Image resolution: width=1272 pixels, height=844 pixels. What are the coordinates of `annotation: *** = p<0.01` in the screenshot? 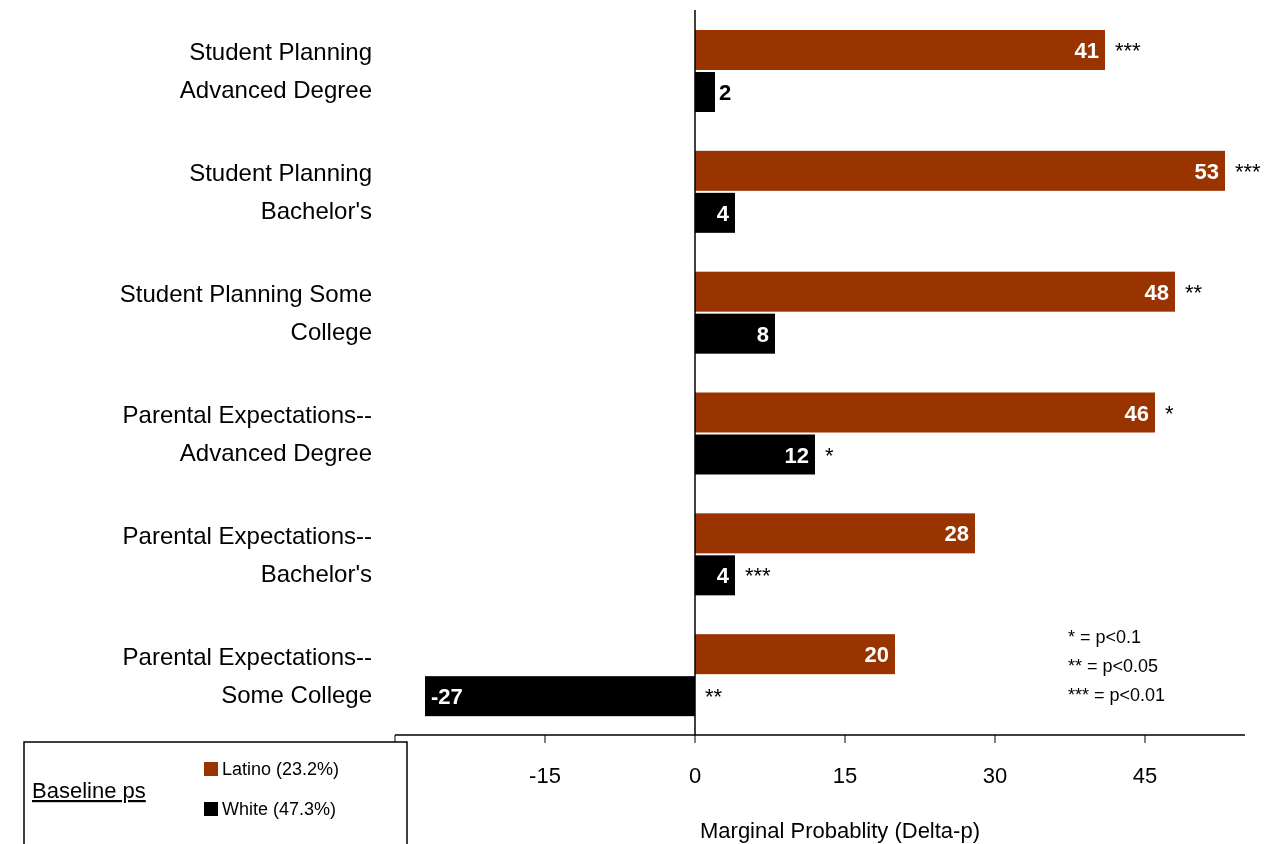 It's located at (1117, 695).